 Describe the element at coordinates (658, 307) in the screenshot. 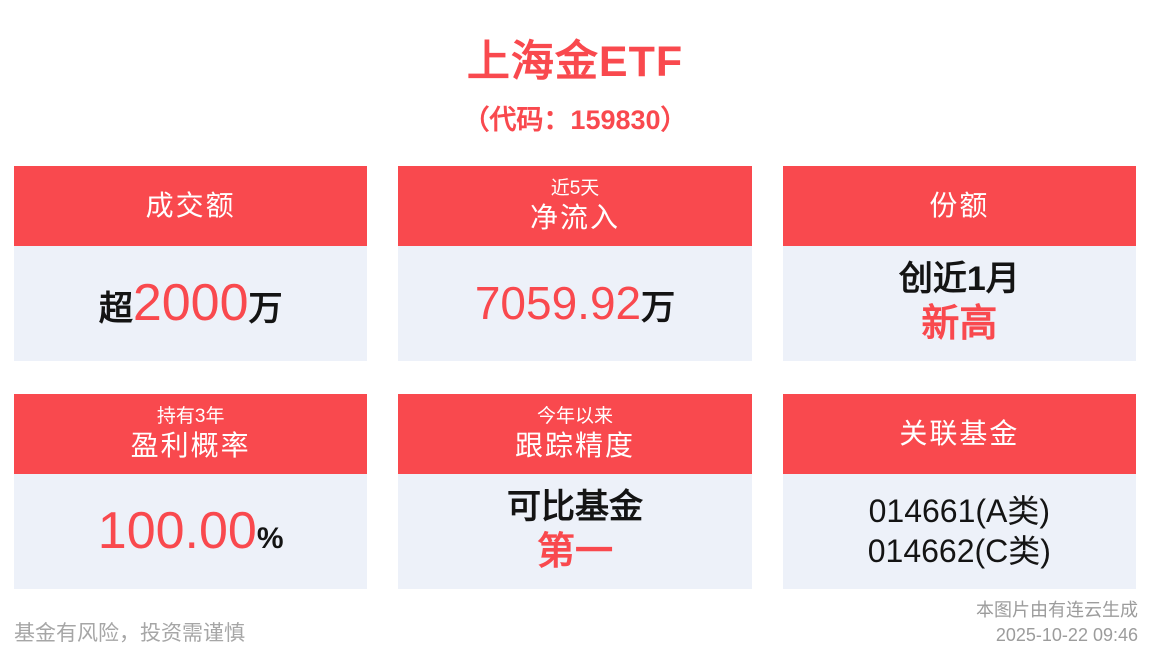

I see `net-inflow-value-unit: 万` at that location.